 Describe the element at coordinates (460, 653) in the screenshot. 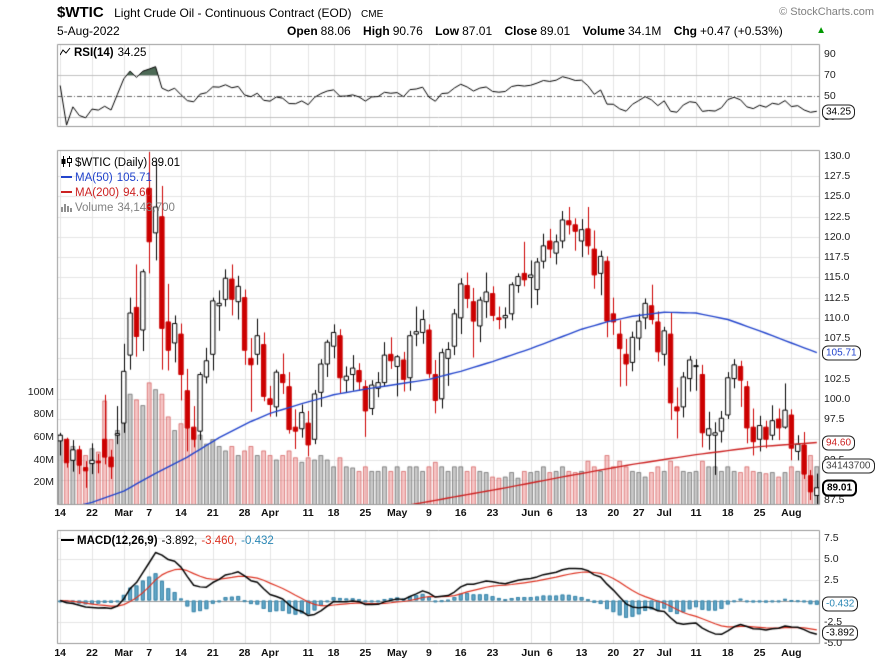

I see `macd-x-axis-label: 16` at that location.